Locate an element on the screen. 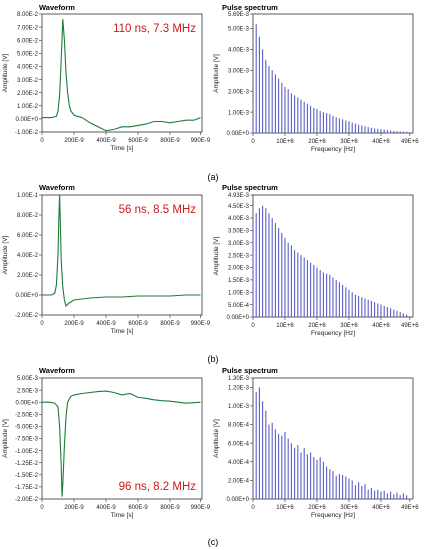  y-tick-label: 4.50E-3 is located at coordinates (239, 207).